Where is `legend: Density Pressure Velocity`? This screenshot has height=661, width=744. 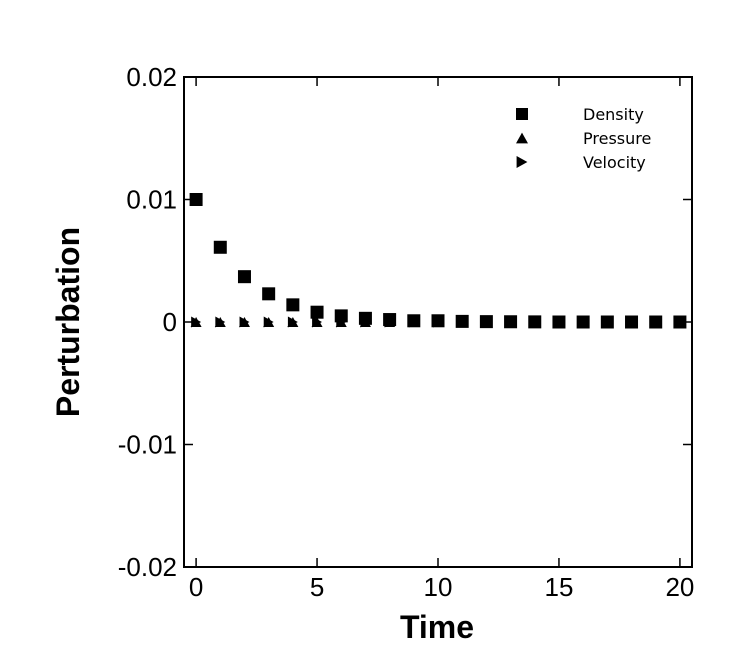
legend: Density Pressure Velocity is located at coordinates (583, 138).